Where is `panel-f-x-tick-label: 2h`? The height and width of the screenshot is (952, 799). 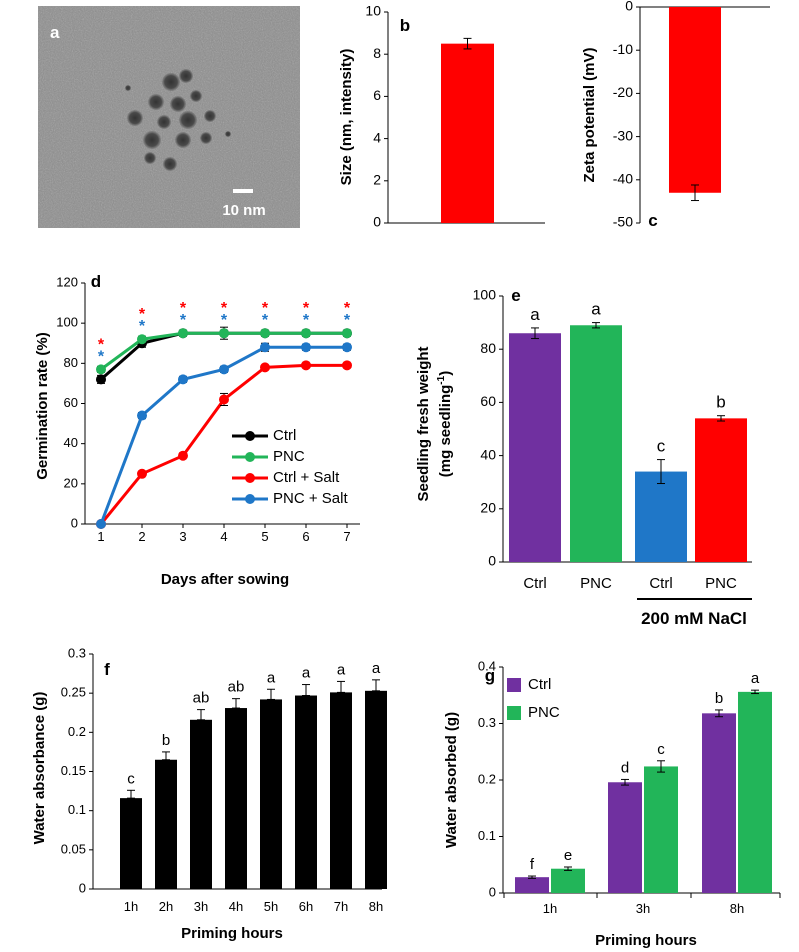 panel-f-x-tick-label: 2h is located at coordinates (166, 906).